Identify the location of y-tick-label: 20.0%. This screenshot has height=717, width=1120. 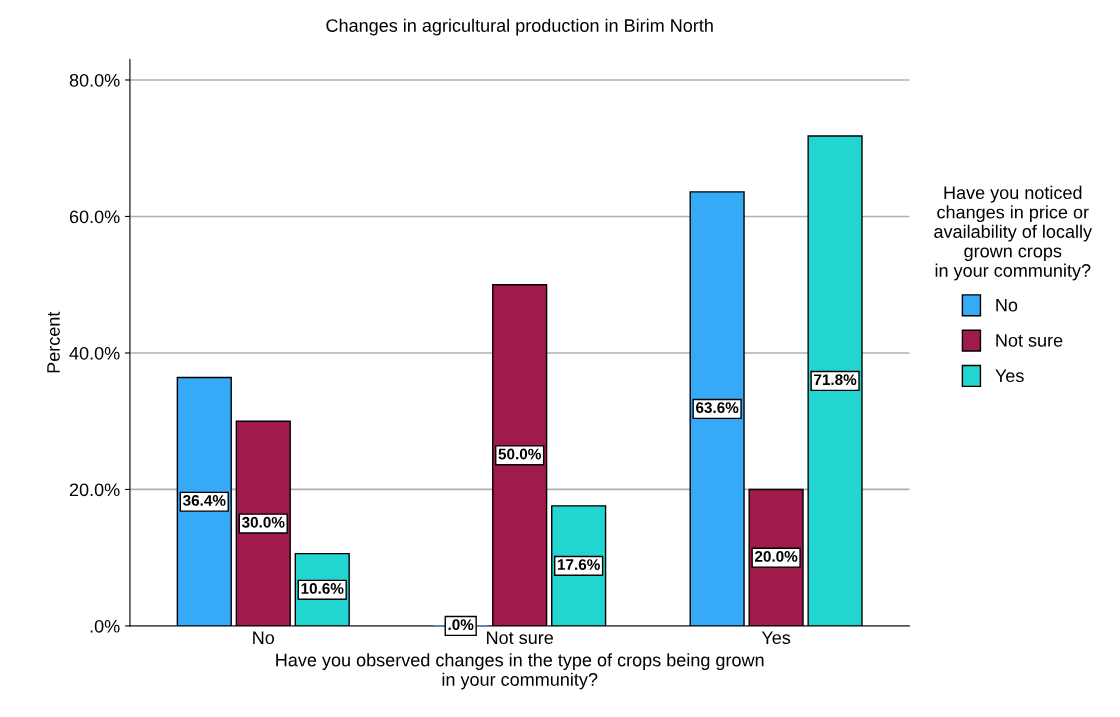
(94, 490).